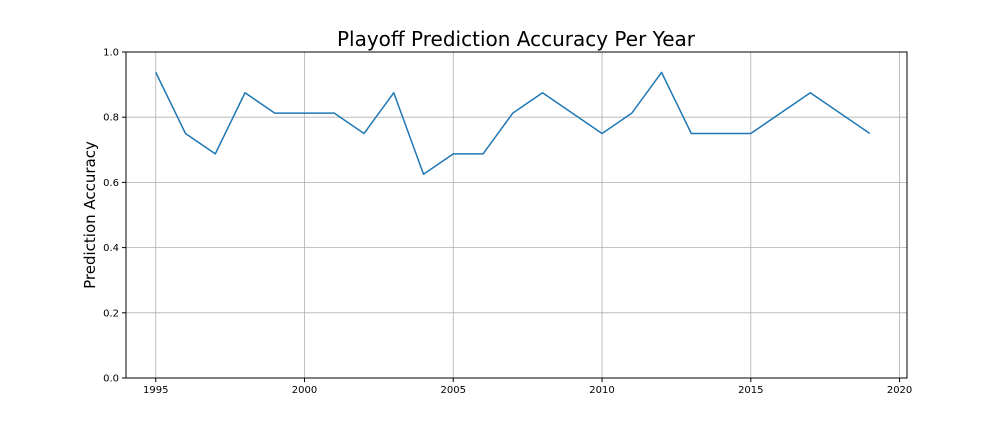 This screenshot has width=1008, height=432. What do you see at coordinates (304, 390) in the screenshot?
I see `x-tick-label: 2000` at bounding box center [304, 390].